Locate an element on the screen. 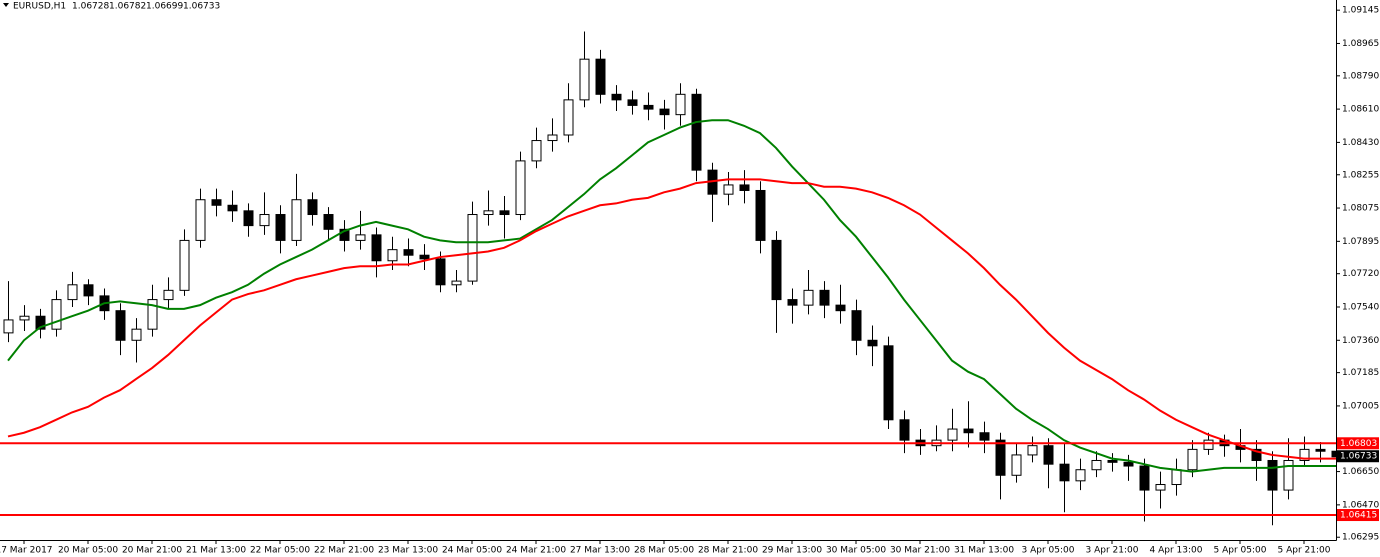  x-tick-label: 28 Mar 05:00 is located at coordinates (664, 551).